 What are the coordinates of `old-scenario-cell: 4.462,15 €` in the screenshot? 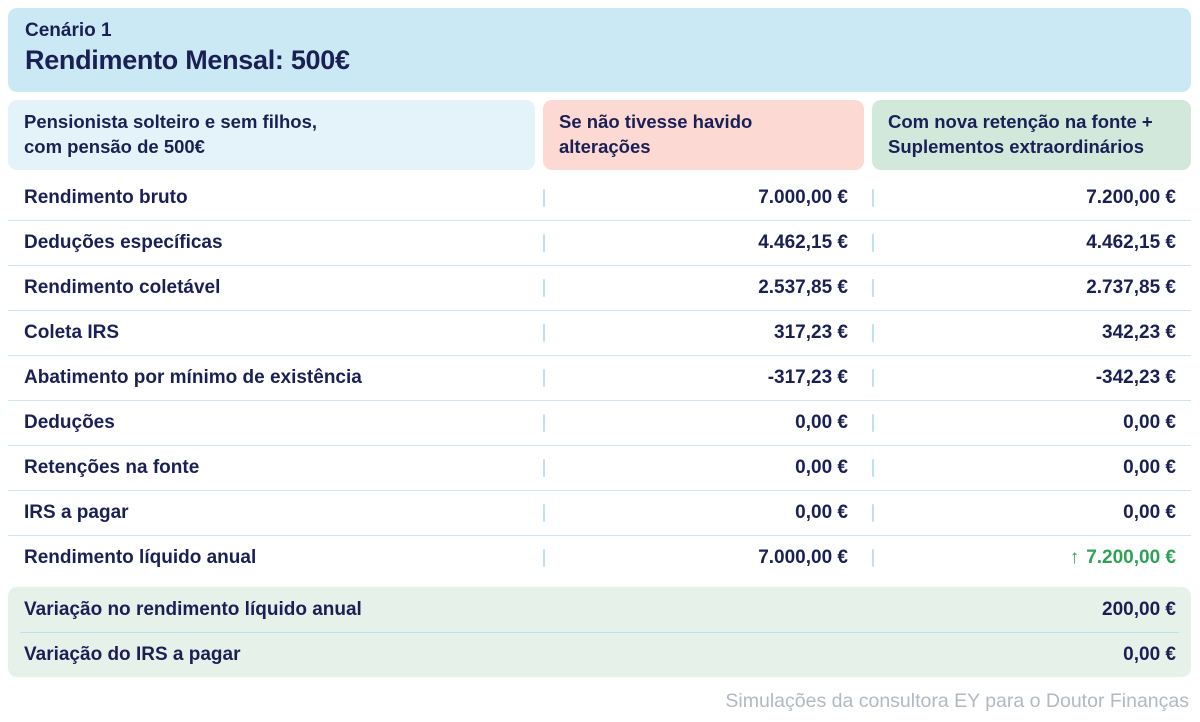 It's located at (703, 243).